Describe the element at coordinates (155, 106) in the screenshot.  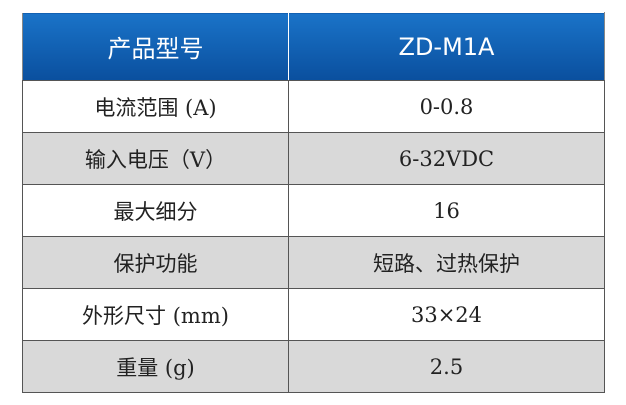
I see `row-label: 电流范围 (A)` at that location.